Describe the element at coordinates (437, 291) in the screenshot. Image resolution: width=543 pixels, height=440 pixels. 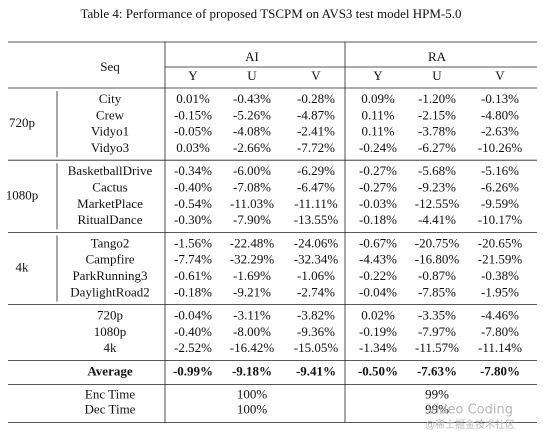
I see `cell: -7.85%` at that location.